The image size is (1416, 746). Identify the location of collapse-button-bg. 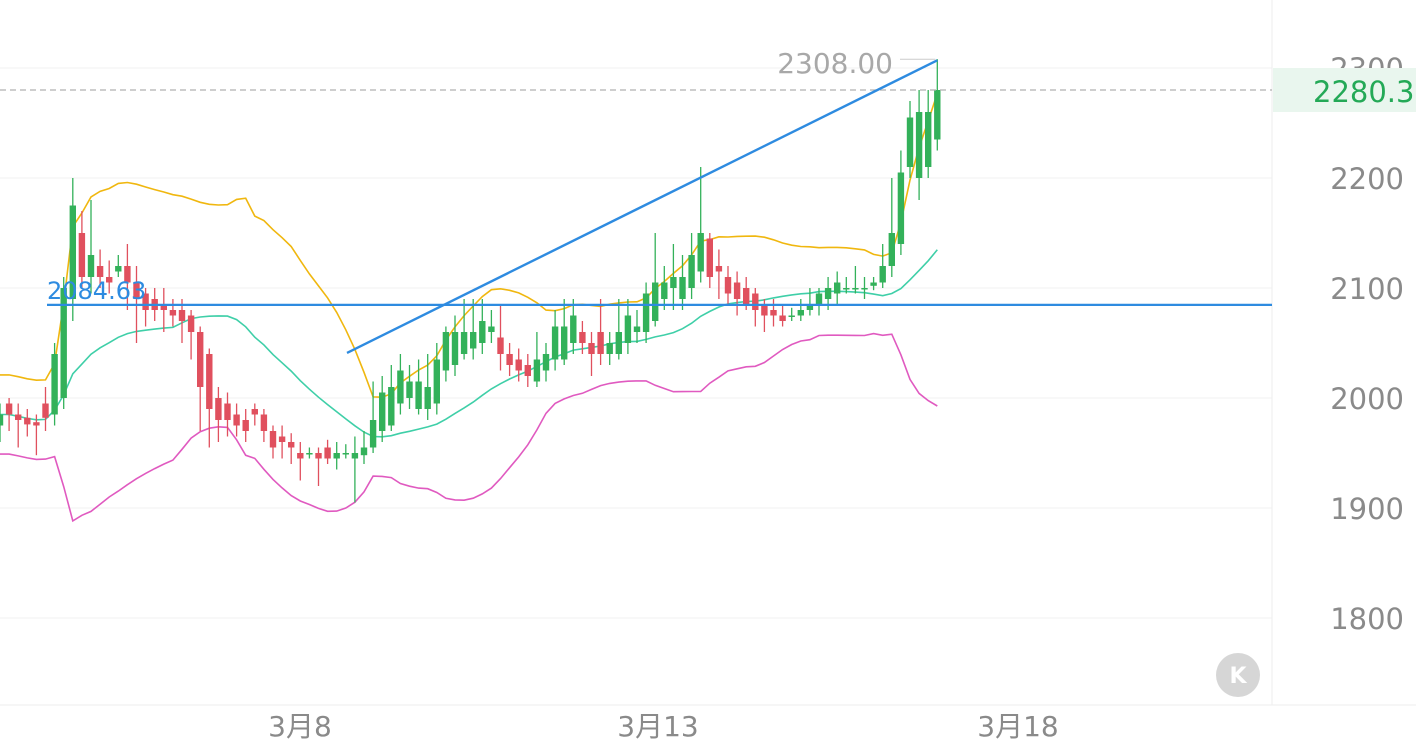
(1238, 675).